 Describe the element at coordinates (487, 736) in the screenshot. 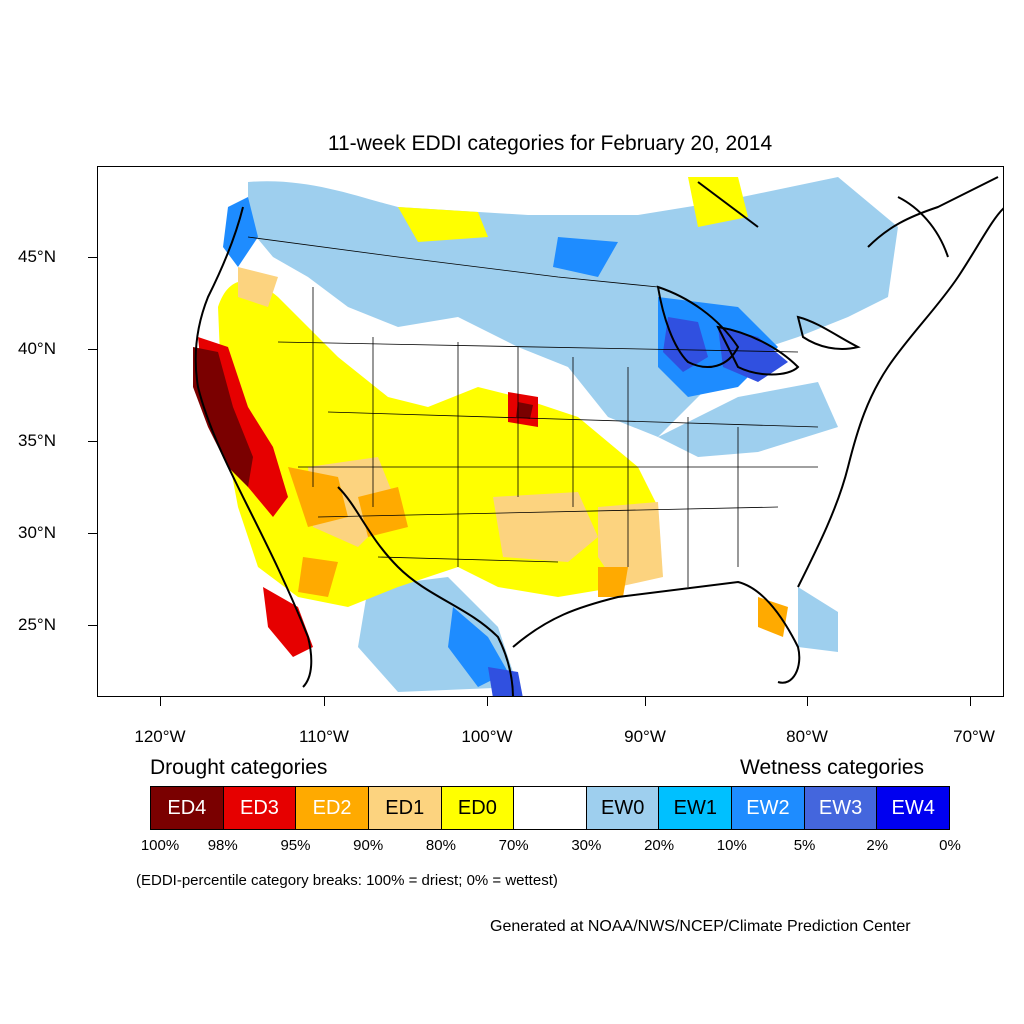

I see `lon-label-100: 100°W` at that location.